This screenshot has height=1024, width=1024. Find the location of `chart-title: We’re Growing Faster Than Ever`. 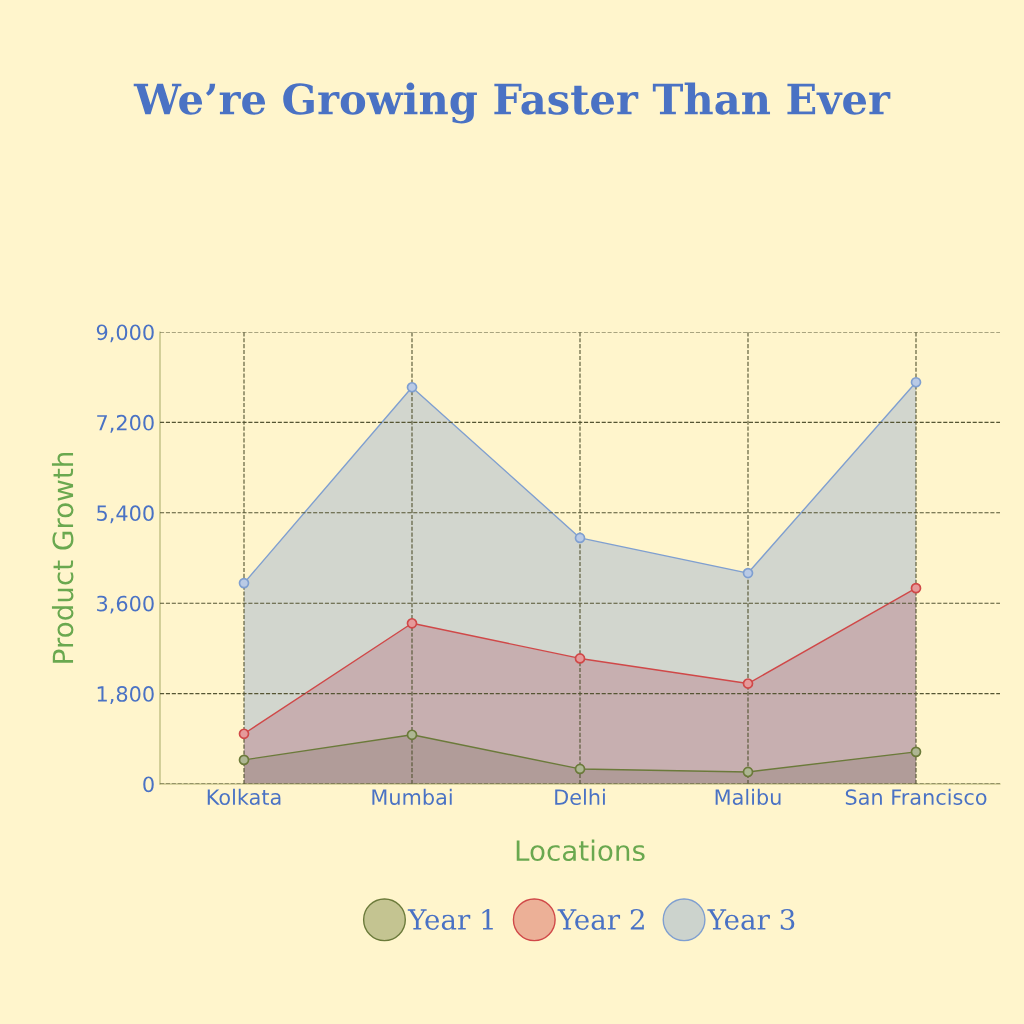

chart-title: We’re Growing Faster Than Ever is located at coordinates (512, 103).